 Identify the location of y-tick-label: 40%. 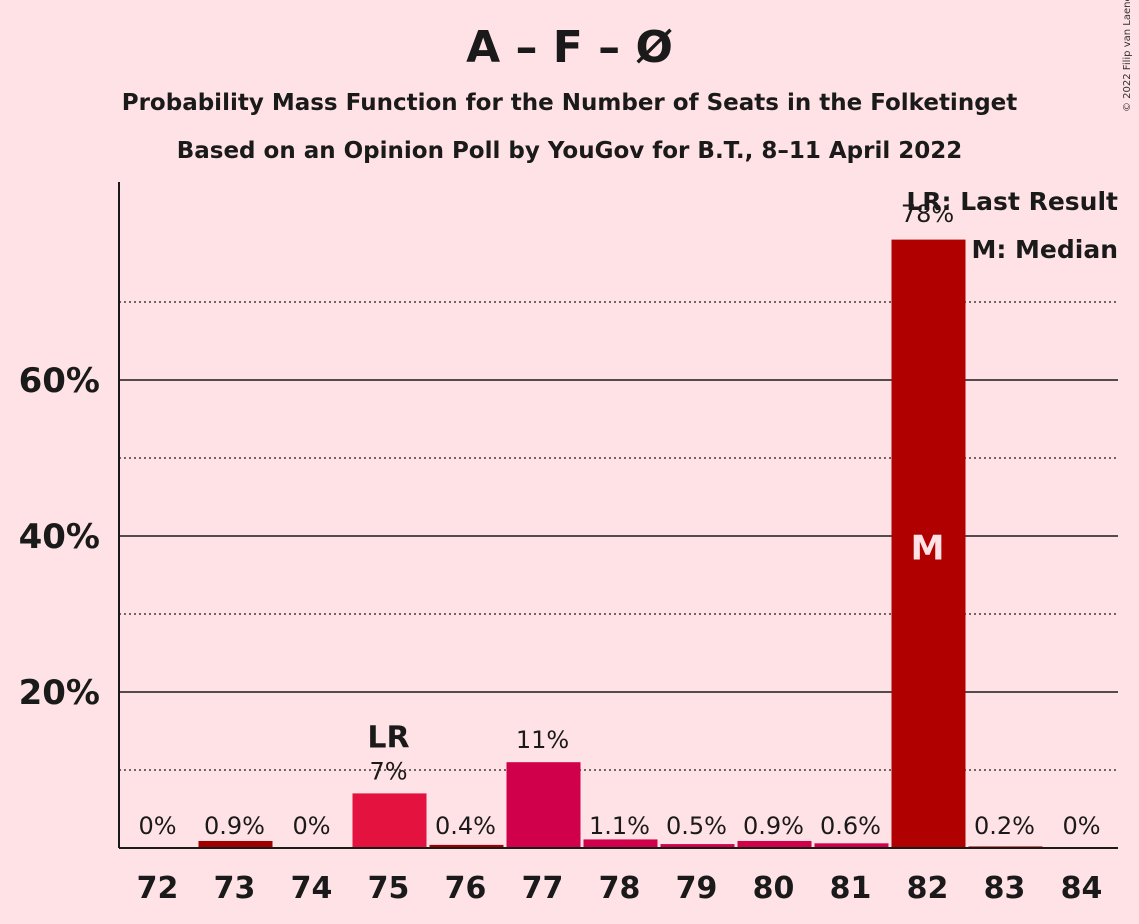
(59, 537).